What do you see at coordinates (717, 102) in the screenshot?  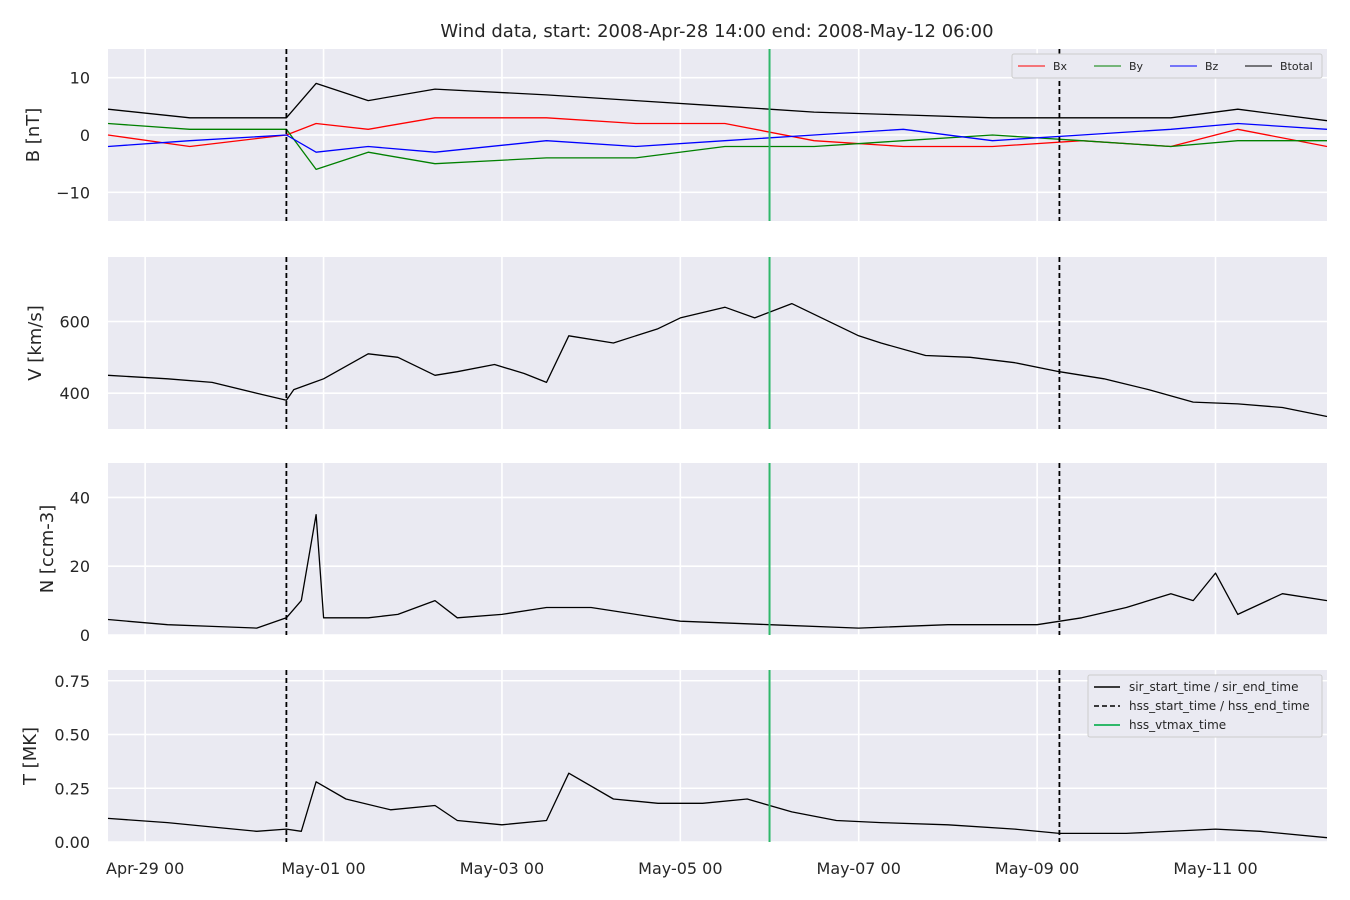 I see `panel-b-series-btotal` at bounding box center [717, 102].